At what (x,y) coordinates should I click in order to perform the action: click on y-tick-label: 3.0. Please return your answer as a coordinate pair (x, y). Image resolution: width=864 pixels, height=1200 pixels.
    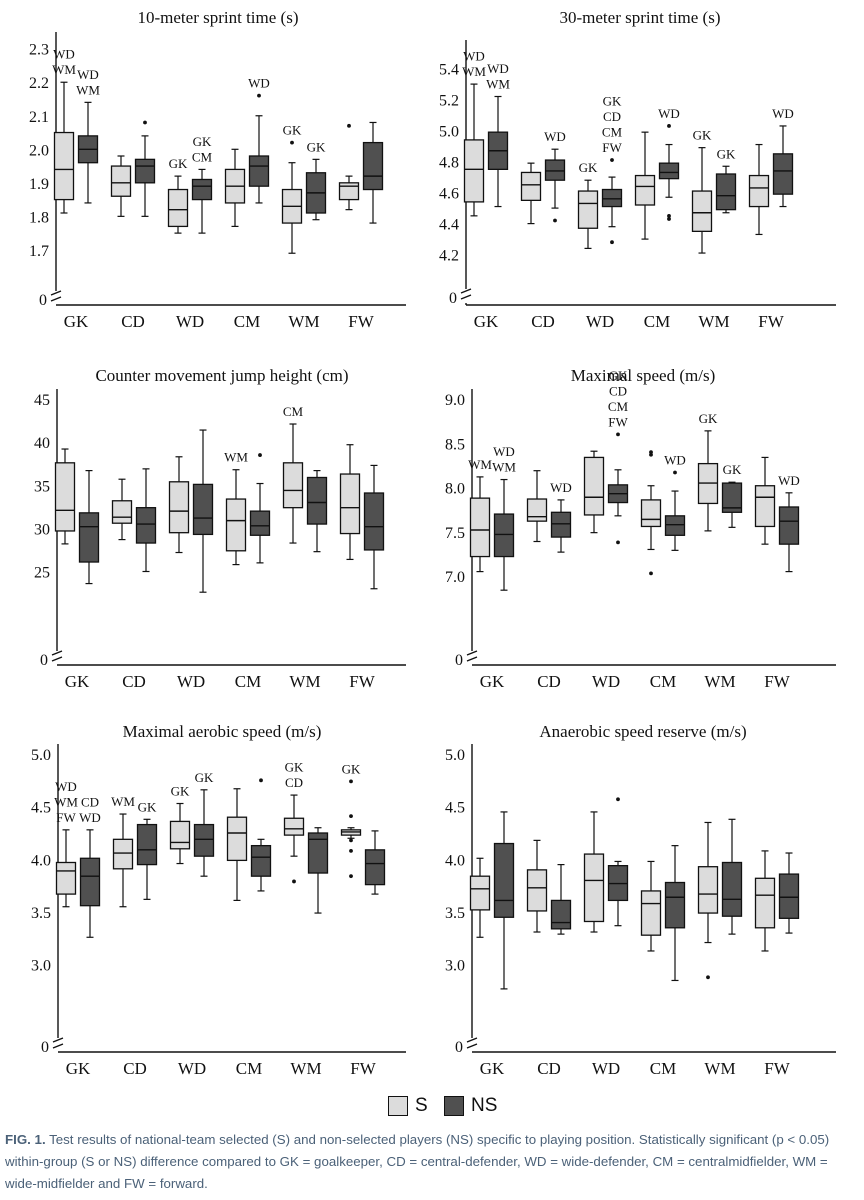
    Looking at the image, I should click on (455, 966).